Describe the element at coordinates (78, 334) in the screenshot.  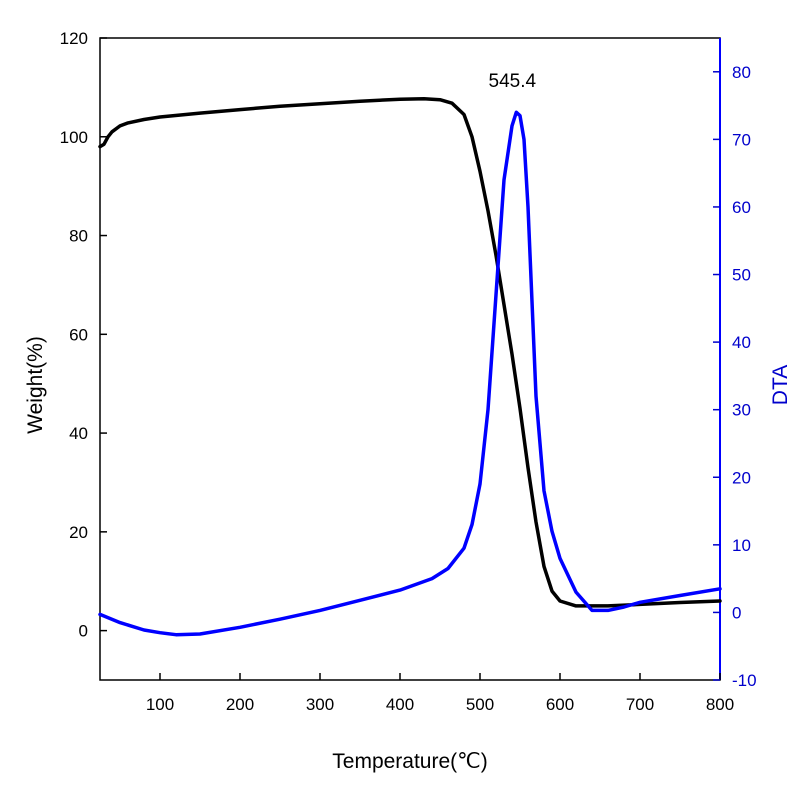
I see `left-tick-label: 60` at that location.